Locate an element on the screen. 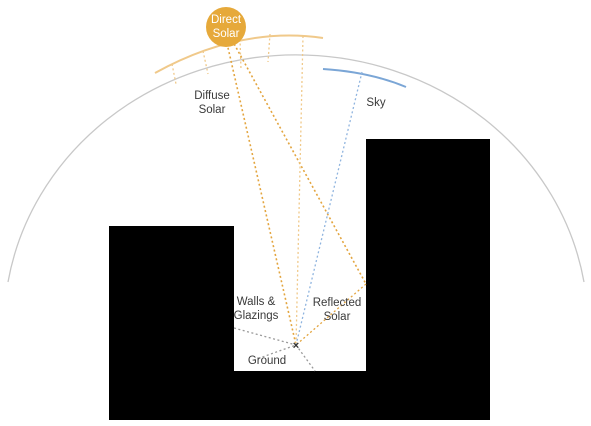 The width and height of the screenshot is (591, 426). reflected-solar-label-line2: Solar is located at coordinates (337, 317).